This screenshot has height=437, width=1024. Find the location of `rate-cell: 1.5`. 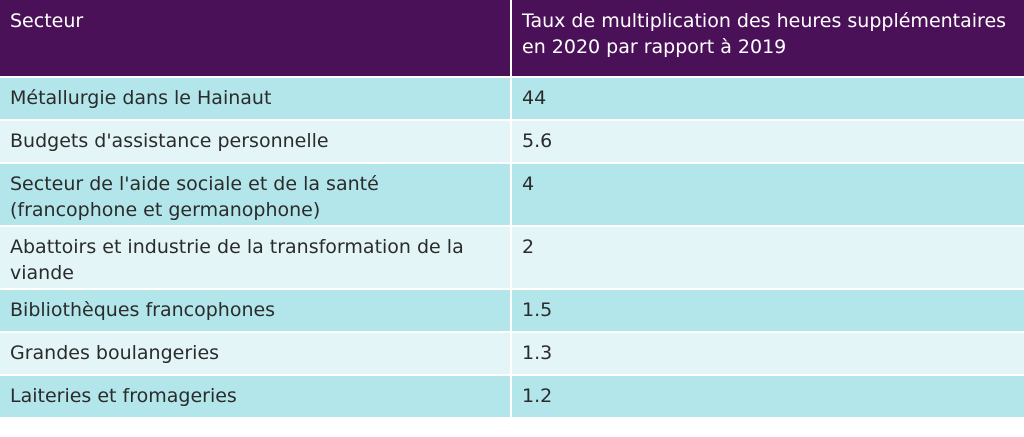

rate-cell: 1.5 is located at coordinates (767, 309).